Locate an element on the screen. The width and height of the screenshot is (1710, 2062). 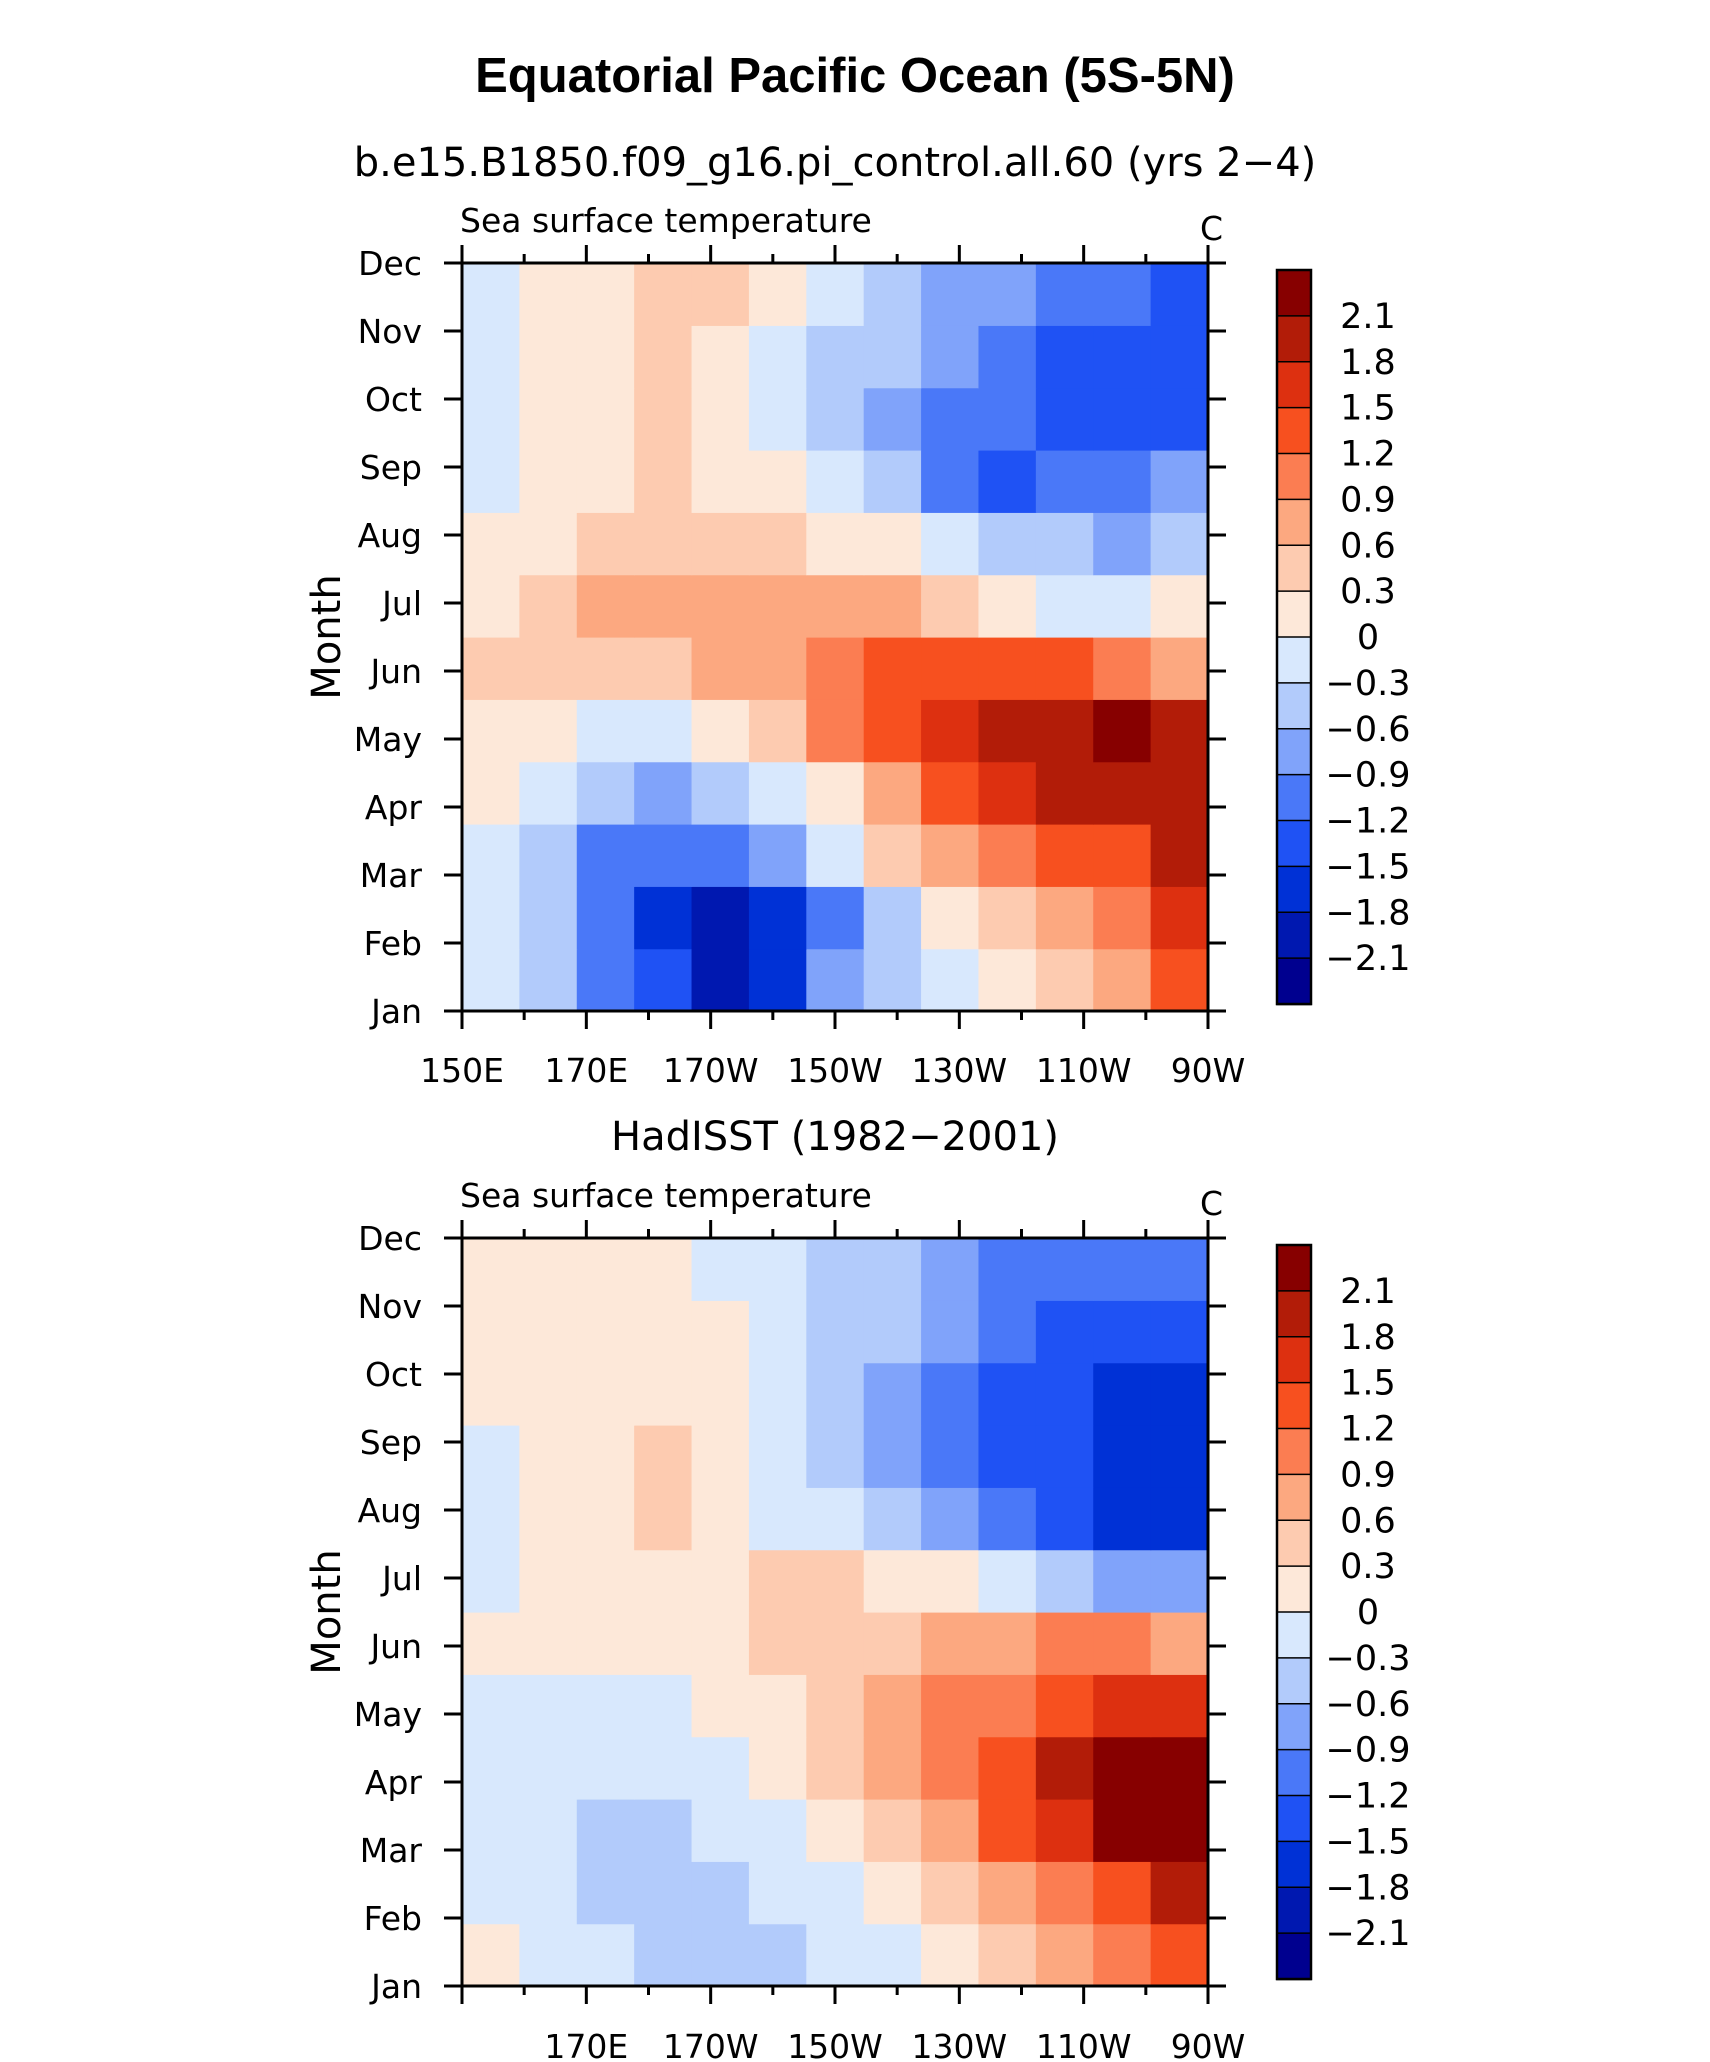
colorbar-label: −1.8 is located at coordinates (1368, 1888).